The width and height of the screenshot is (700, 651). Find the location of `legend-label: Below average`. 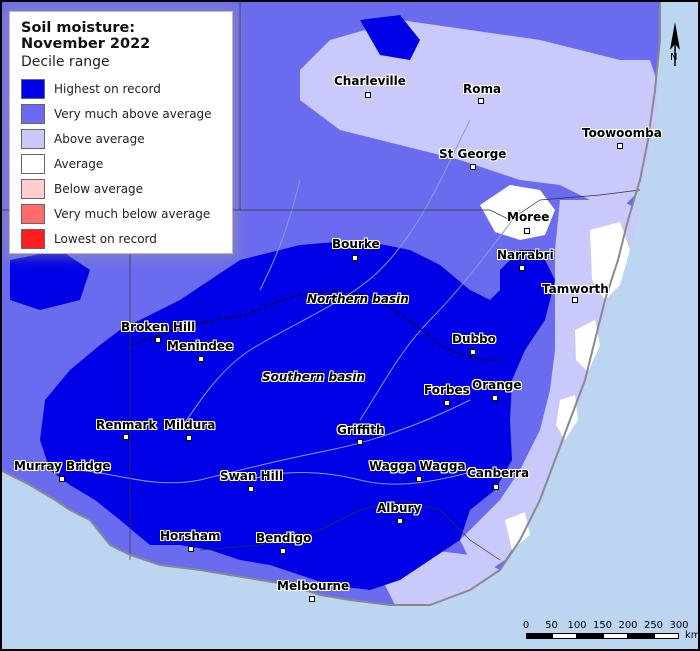

legend-label: Below average is located at coordinates (99, 188).